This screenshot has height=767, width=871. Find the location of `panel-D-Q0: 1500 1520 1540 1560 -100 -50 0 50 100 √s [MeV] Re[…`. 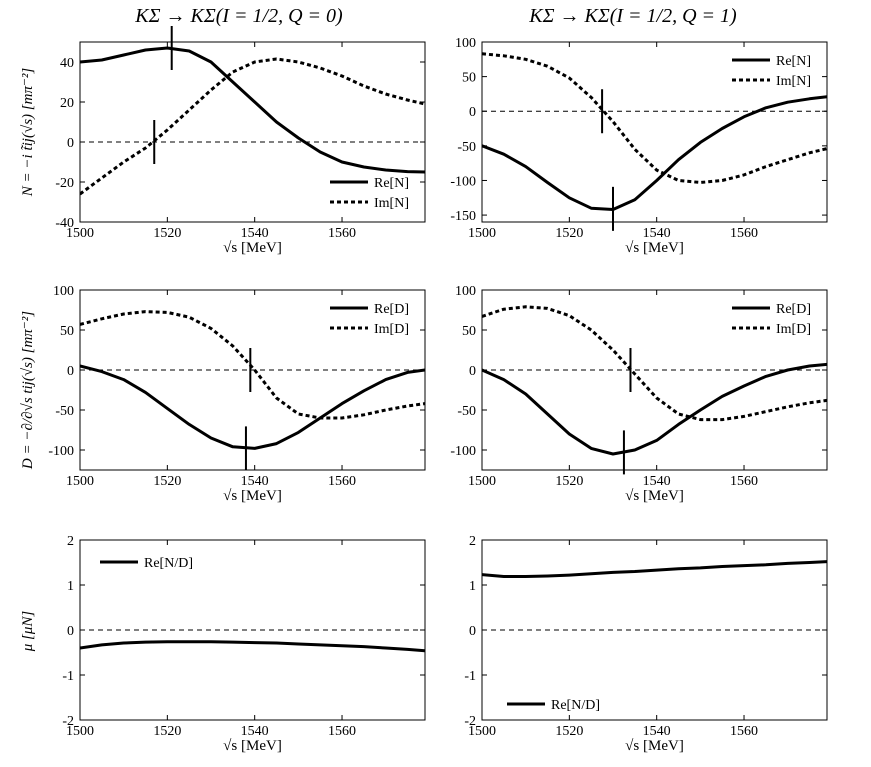

panel-D-Q0: 1500 1520 1540 1560 -100 -50 0 50 100 √s [MeV] Re[… is located at coordinates (237, 394).